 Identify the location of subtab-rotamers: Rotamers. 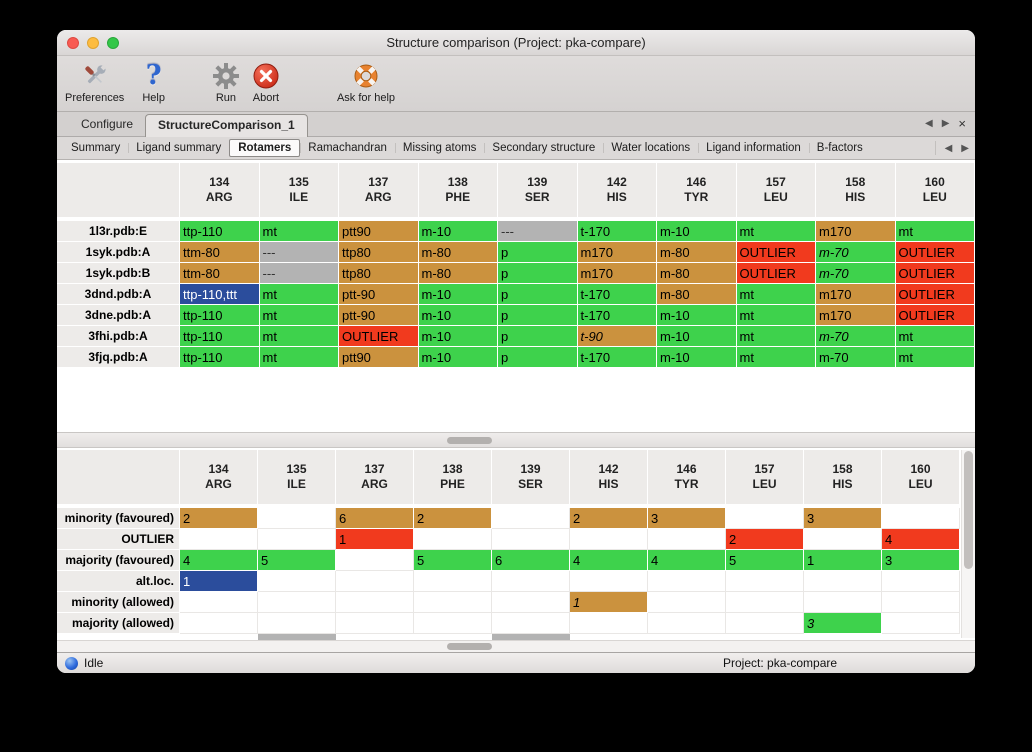
(265, 148).